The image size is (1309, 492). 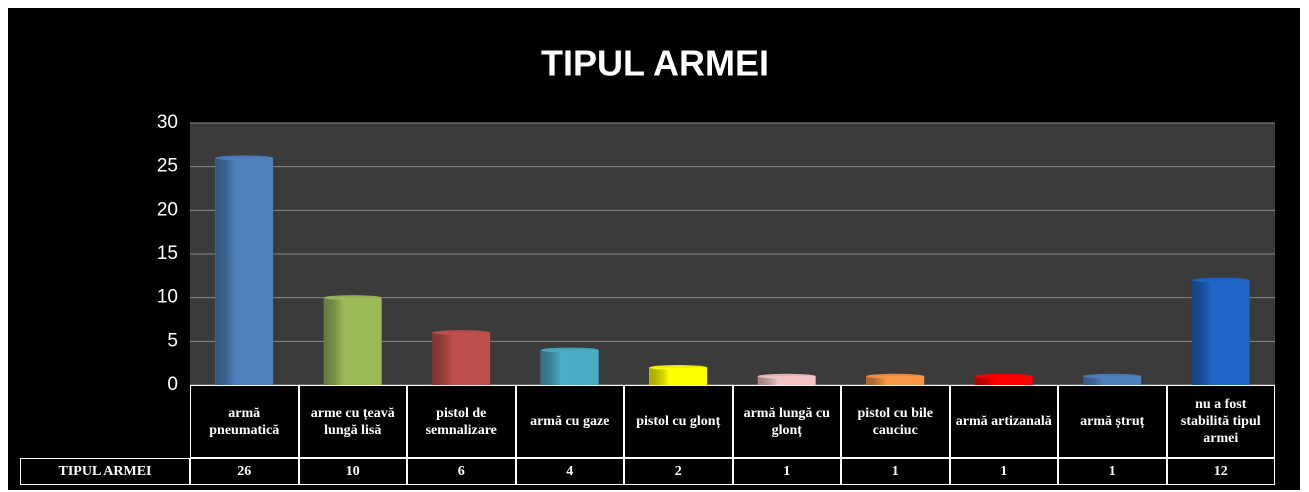 I want to click on table-value: 26, so click(x=244, y=471).